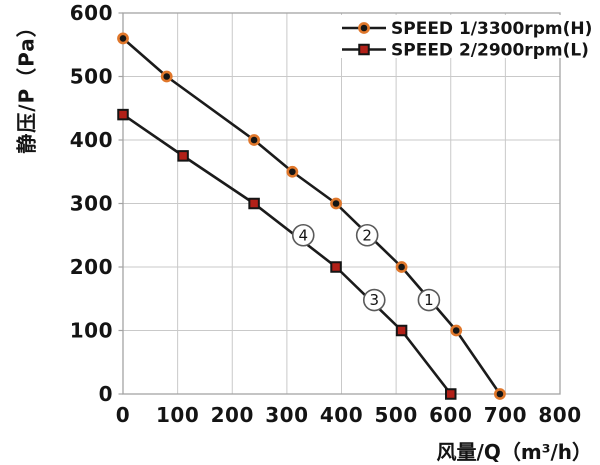  What do you see at coordinates (91, 77) in the screenshot?
I see `y-tick-label: 500` at bounding box center [91, 77].